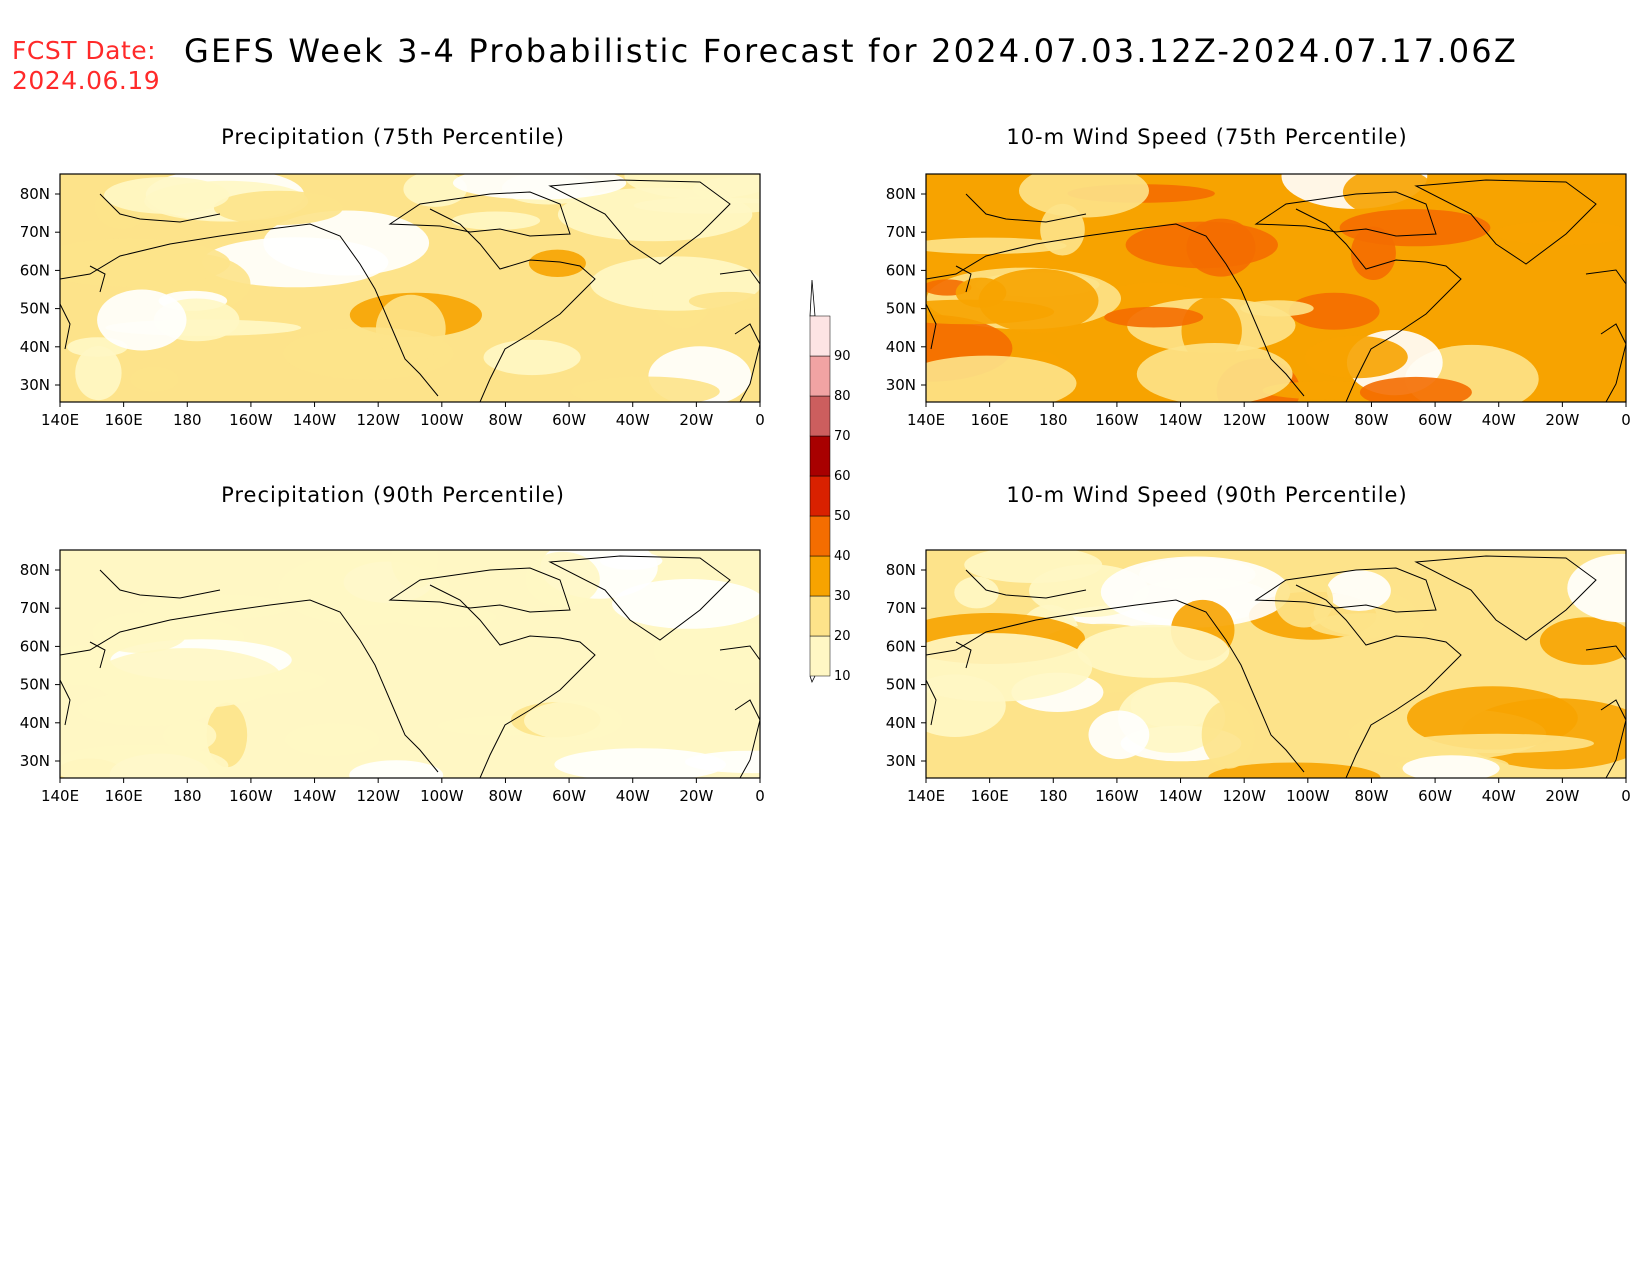 The width and height of the screenshot is (1650, 1275). I want to click on colorbar-label: 10, so click(842, 676).